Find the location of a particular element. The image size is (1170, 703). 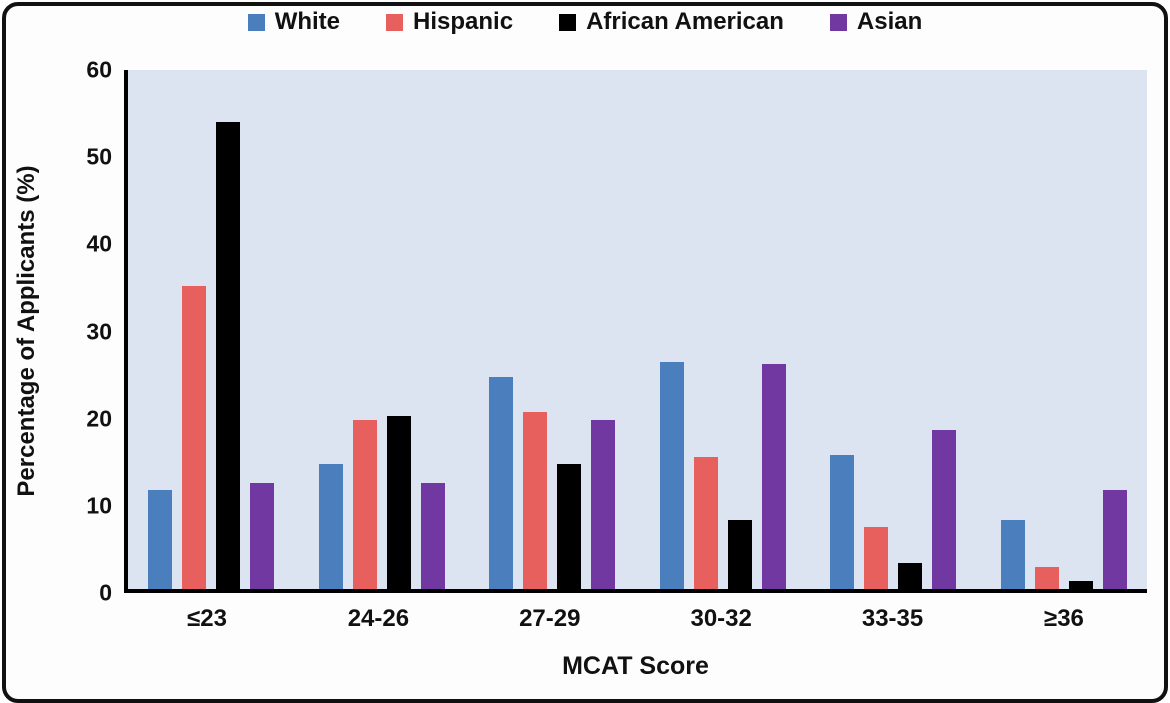

legend-item-hispanic: Hispanic is located at coordinates (449, 22).